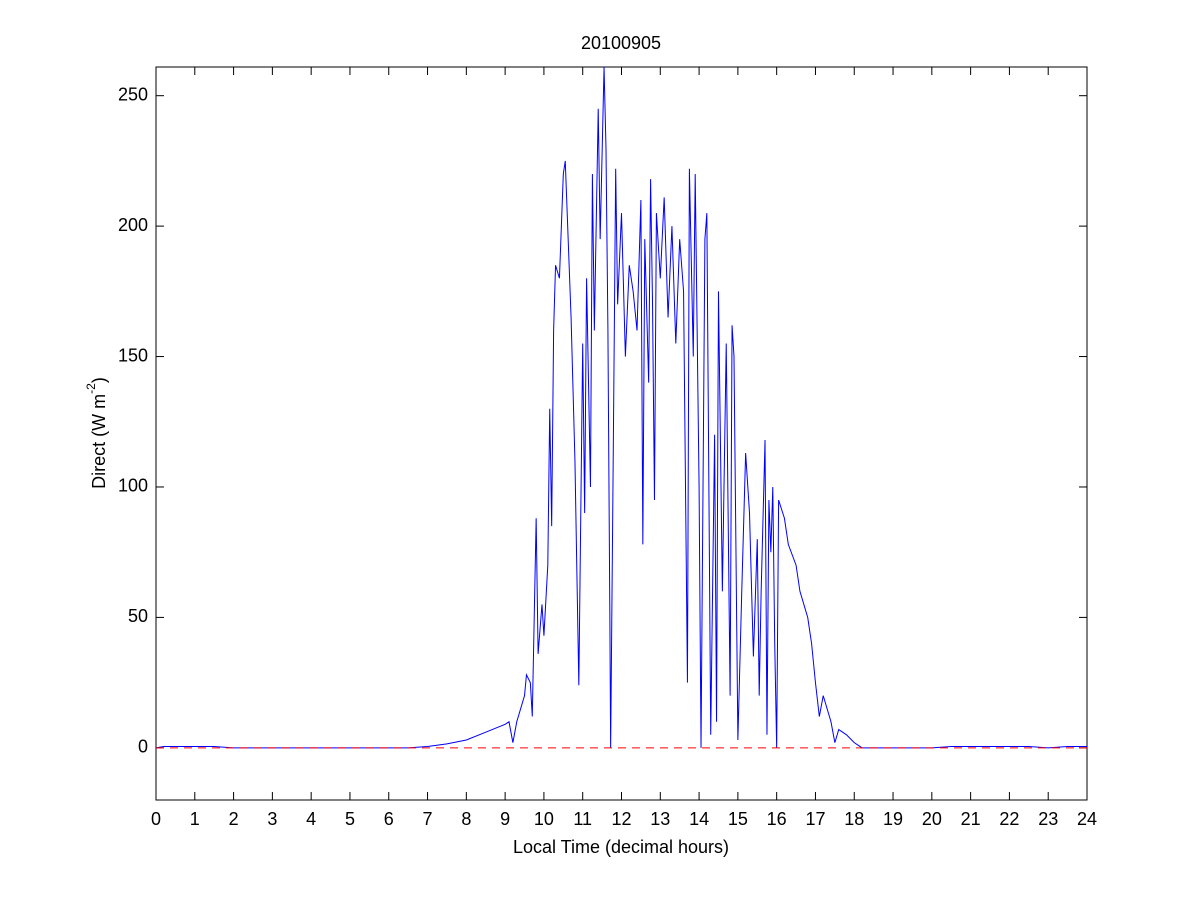 Image resolution: width=1201 pixels, height=905 pixels. What do you see at coordinates (272, 819) in the screenshot?
I see `x-tick-label: 3` at bounding box center [272, 819].